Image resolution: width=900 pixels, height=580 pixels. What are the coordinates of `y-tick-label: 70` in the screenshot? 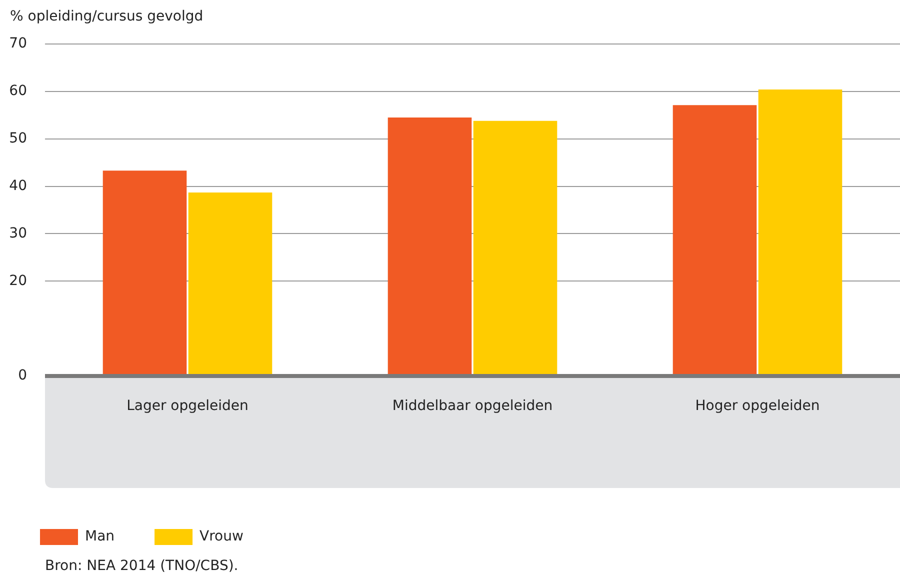 It's located at (18, 44).